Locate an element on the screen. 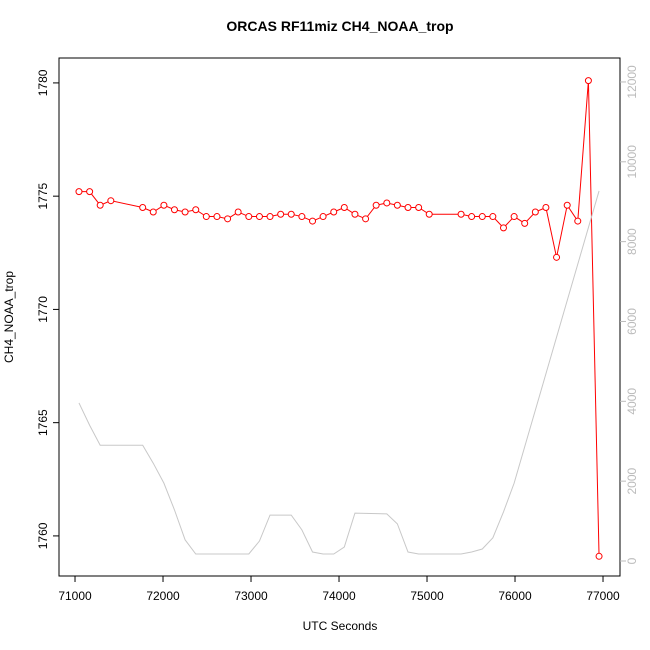 This screenshot has height=650, width=650. y-tick-label: 1775 is located at coordinates (43, 195).